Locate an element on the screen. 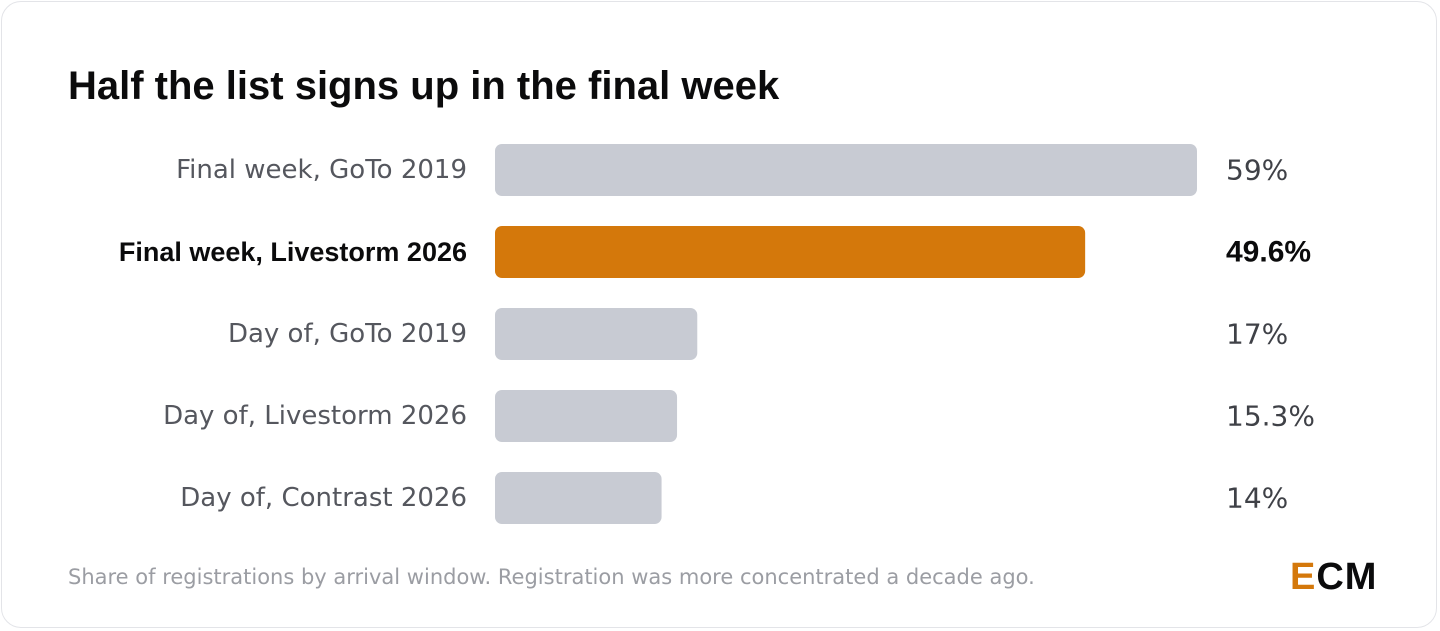 This screenshot has height=631, width=1440. value-label-3: 17% is located at coordinates (1257, 334).